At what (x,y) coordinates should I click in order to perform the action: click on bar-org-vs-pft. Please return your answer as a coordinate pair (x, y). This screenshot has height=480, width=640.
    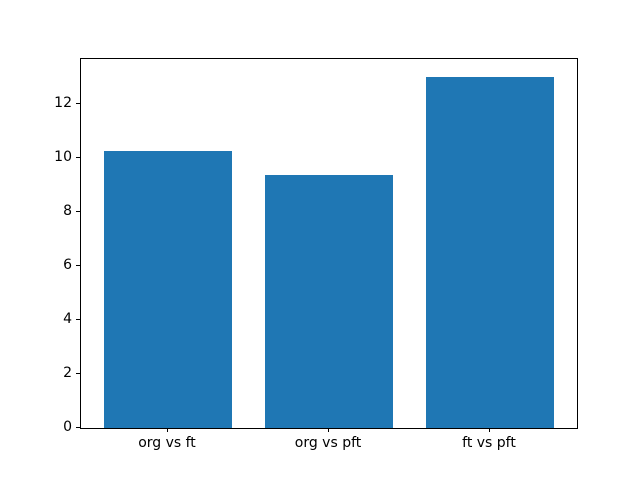
    Looking at the image, I should click on (329, 301).